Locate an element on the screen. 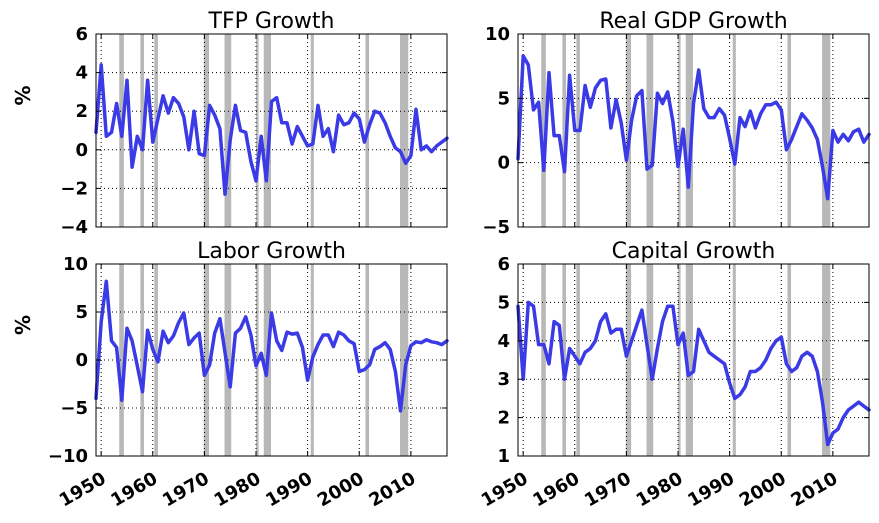  plot-frame is located at coordinates (693, 130).